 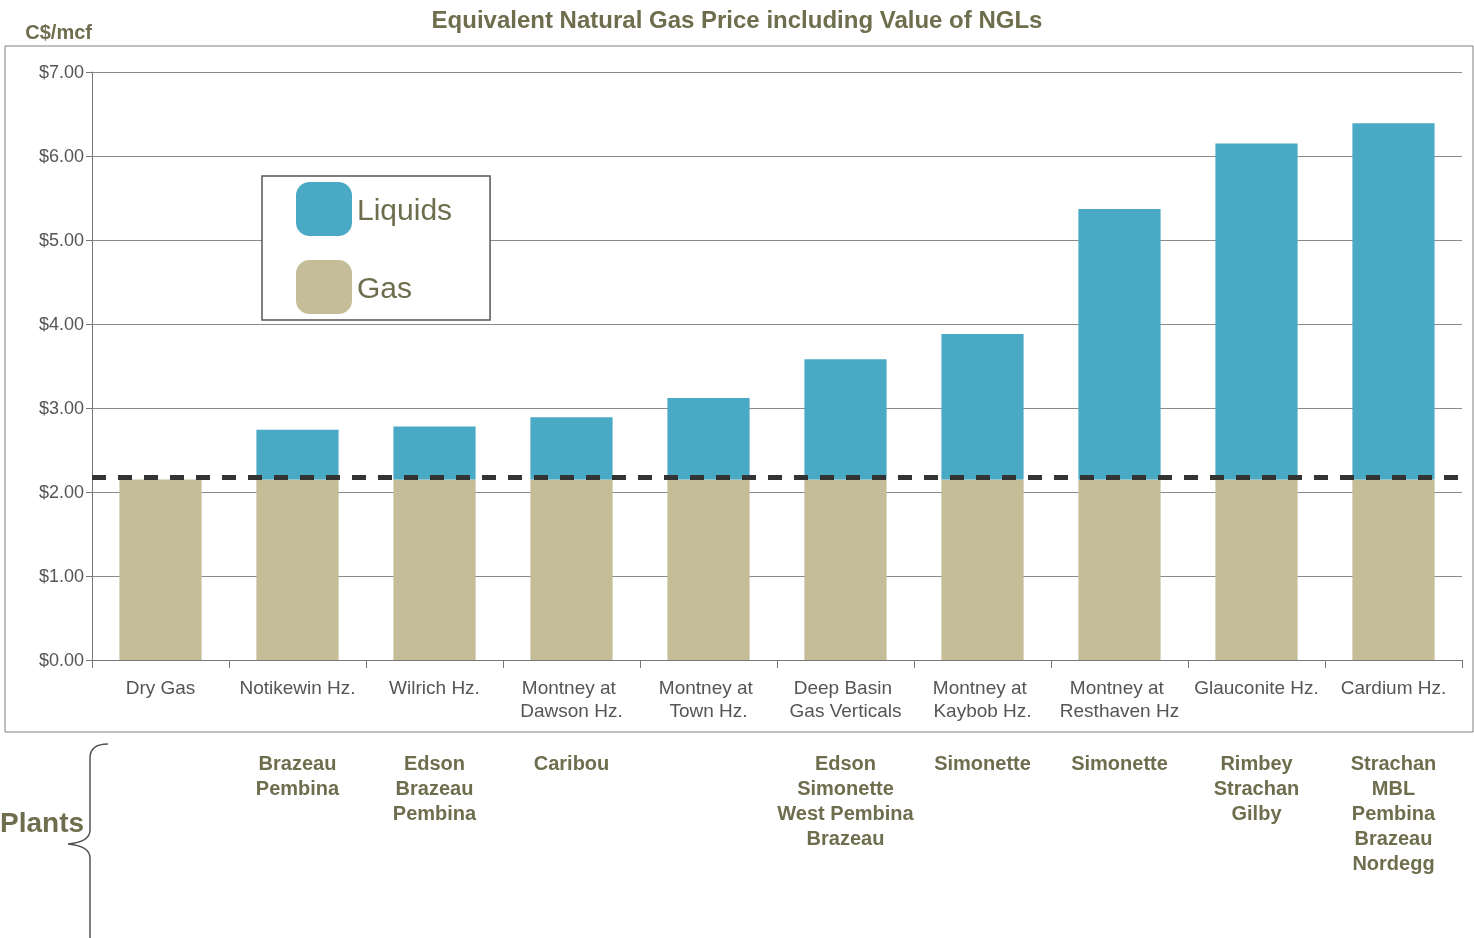 I want to click on x-tick-label: Cardium Hz., so click(x=1393, y=687).